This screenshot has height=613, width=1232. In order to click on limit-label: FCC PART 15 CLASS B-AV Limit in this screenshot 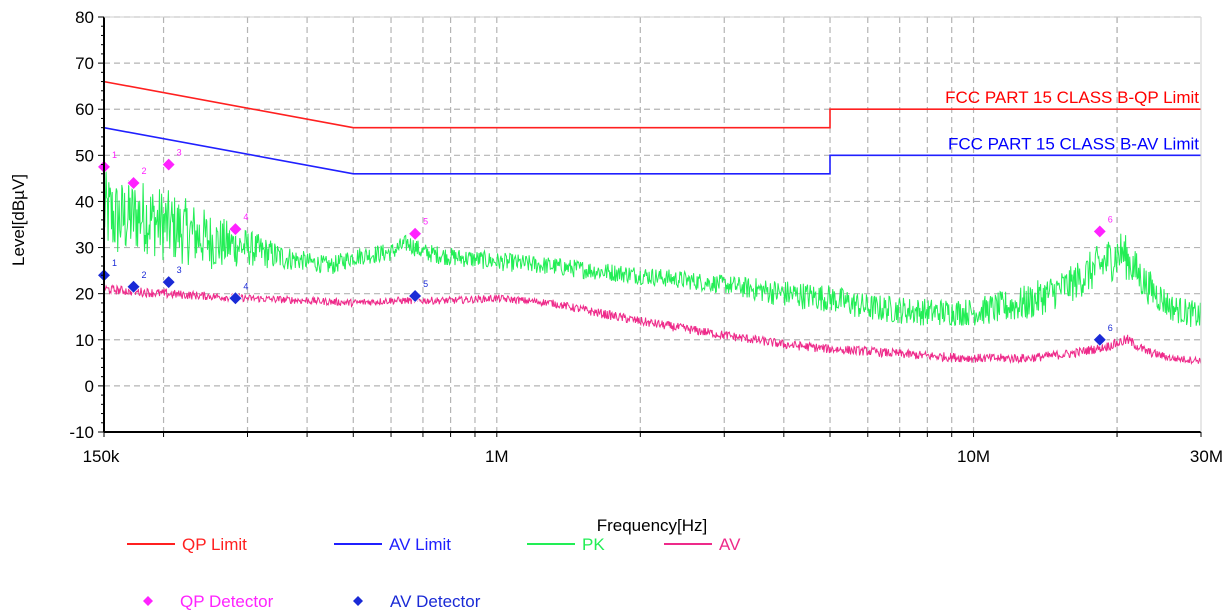, I will do `click(1073, 143)`.